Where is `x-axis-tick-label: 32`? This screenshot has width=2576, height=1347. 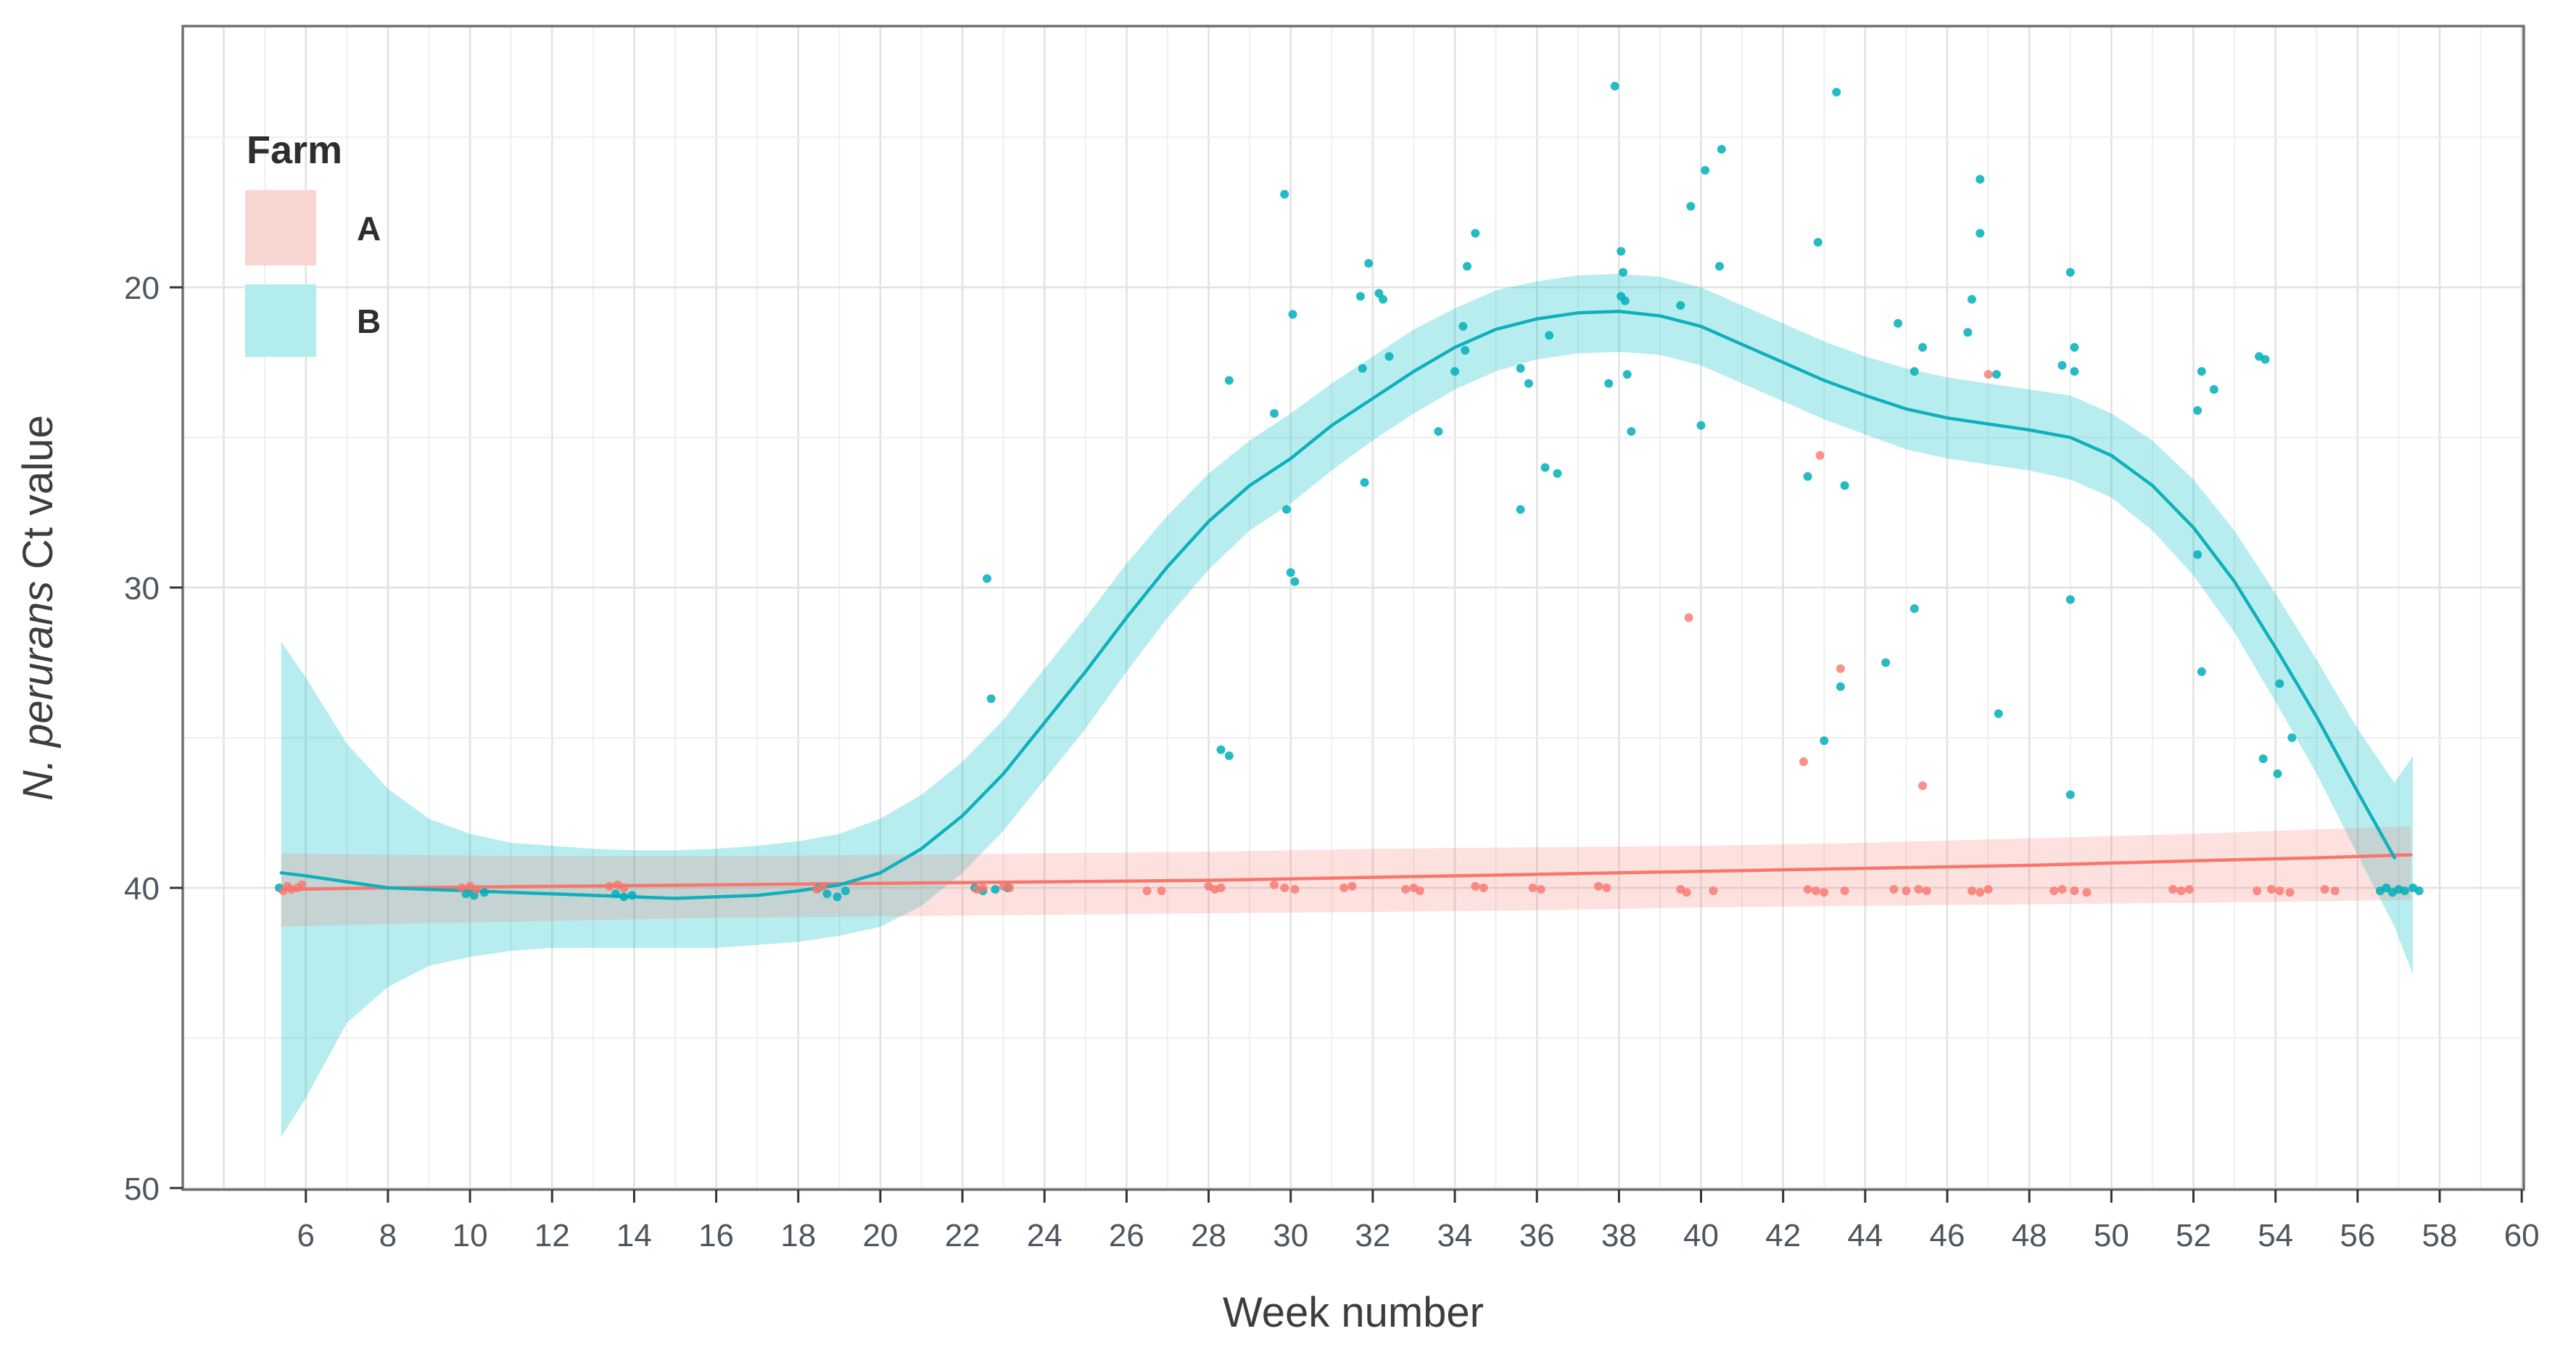 x-axis-tick-label: 32 is located at coordinates (1372, 1235).